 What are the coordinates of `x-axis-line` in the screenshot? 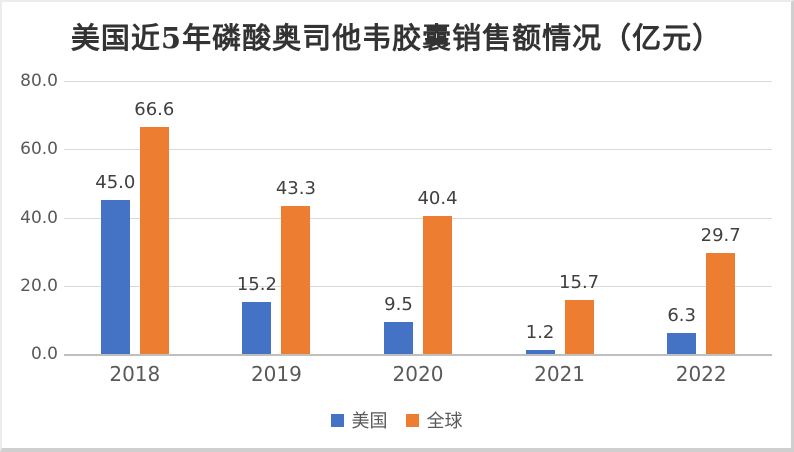 It's located at (418, 355).